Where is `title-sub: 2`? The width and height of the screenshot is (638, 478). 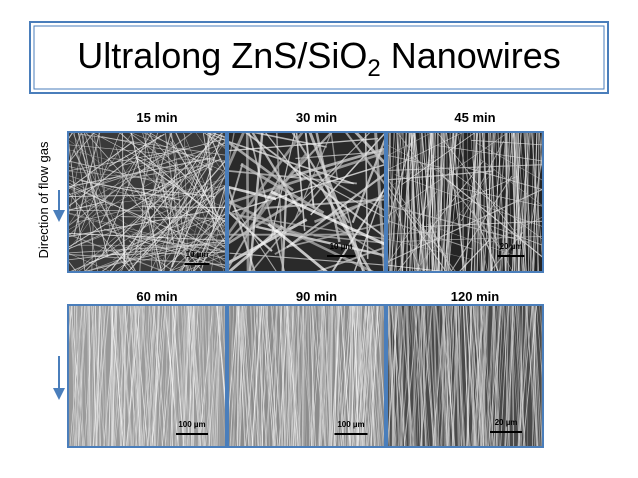
title-sub: 2 is located at coordinates (373, 68).